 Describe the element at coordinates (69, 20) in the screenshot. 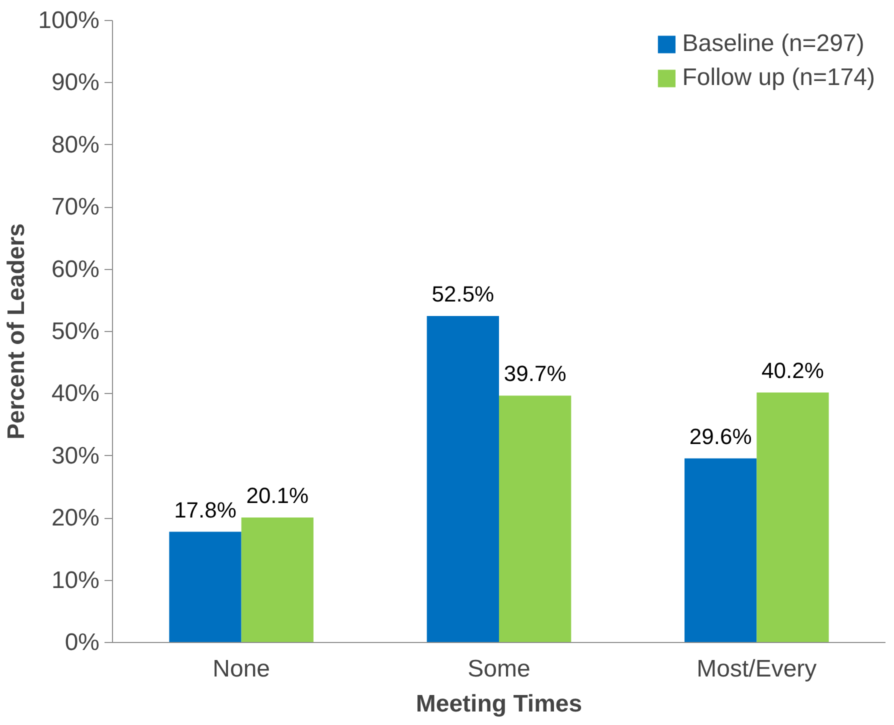

I see `y-tick-label: 100%` at that location.